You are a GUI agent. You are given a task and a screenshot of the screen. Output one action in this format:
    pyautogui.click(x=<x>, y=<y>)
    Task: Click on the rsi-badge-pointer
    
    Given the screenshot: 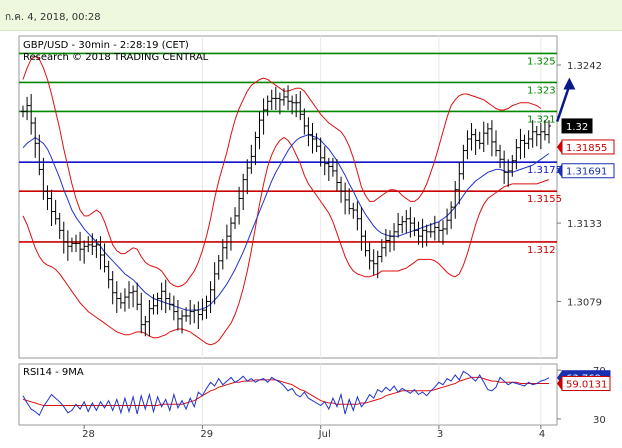 What is the action you would take?
    pyautogui.click(x=559, y=383)
    